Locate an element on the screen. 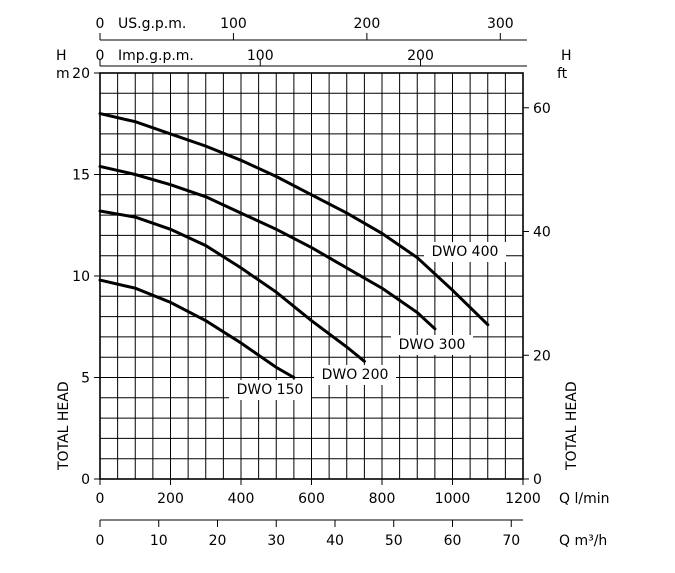 The height and width of the screenshot is (573, 675). bottom2-tick-label: 30 is located at coordinates (276, 541).